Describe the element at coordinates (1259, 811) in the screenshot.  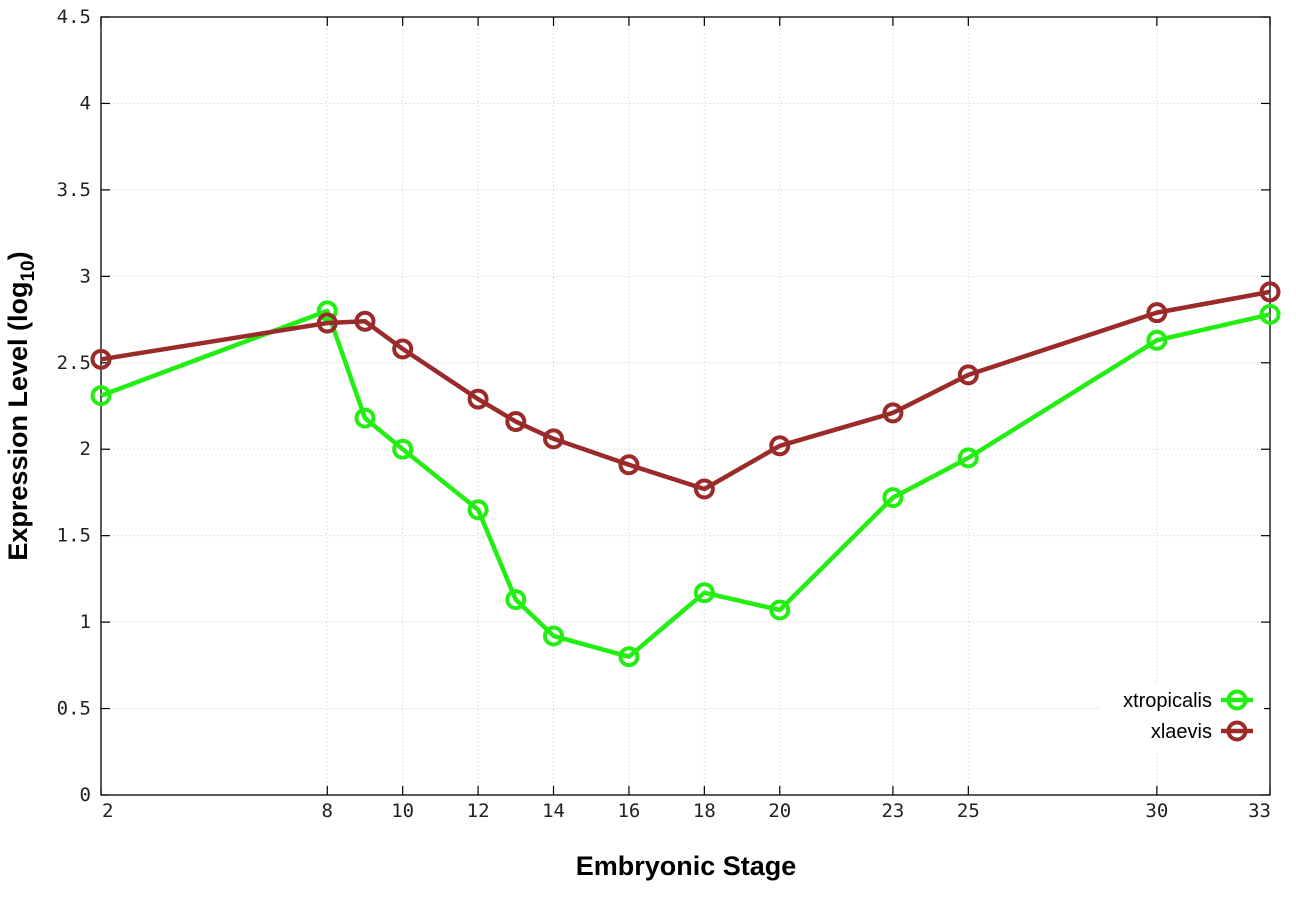
I see `x-tick-label: 33` at that location.